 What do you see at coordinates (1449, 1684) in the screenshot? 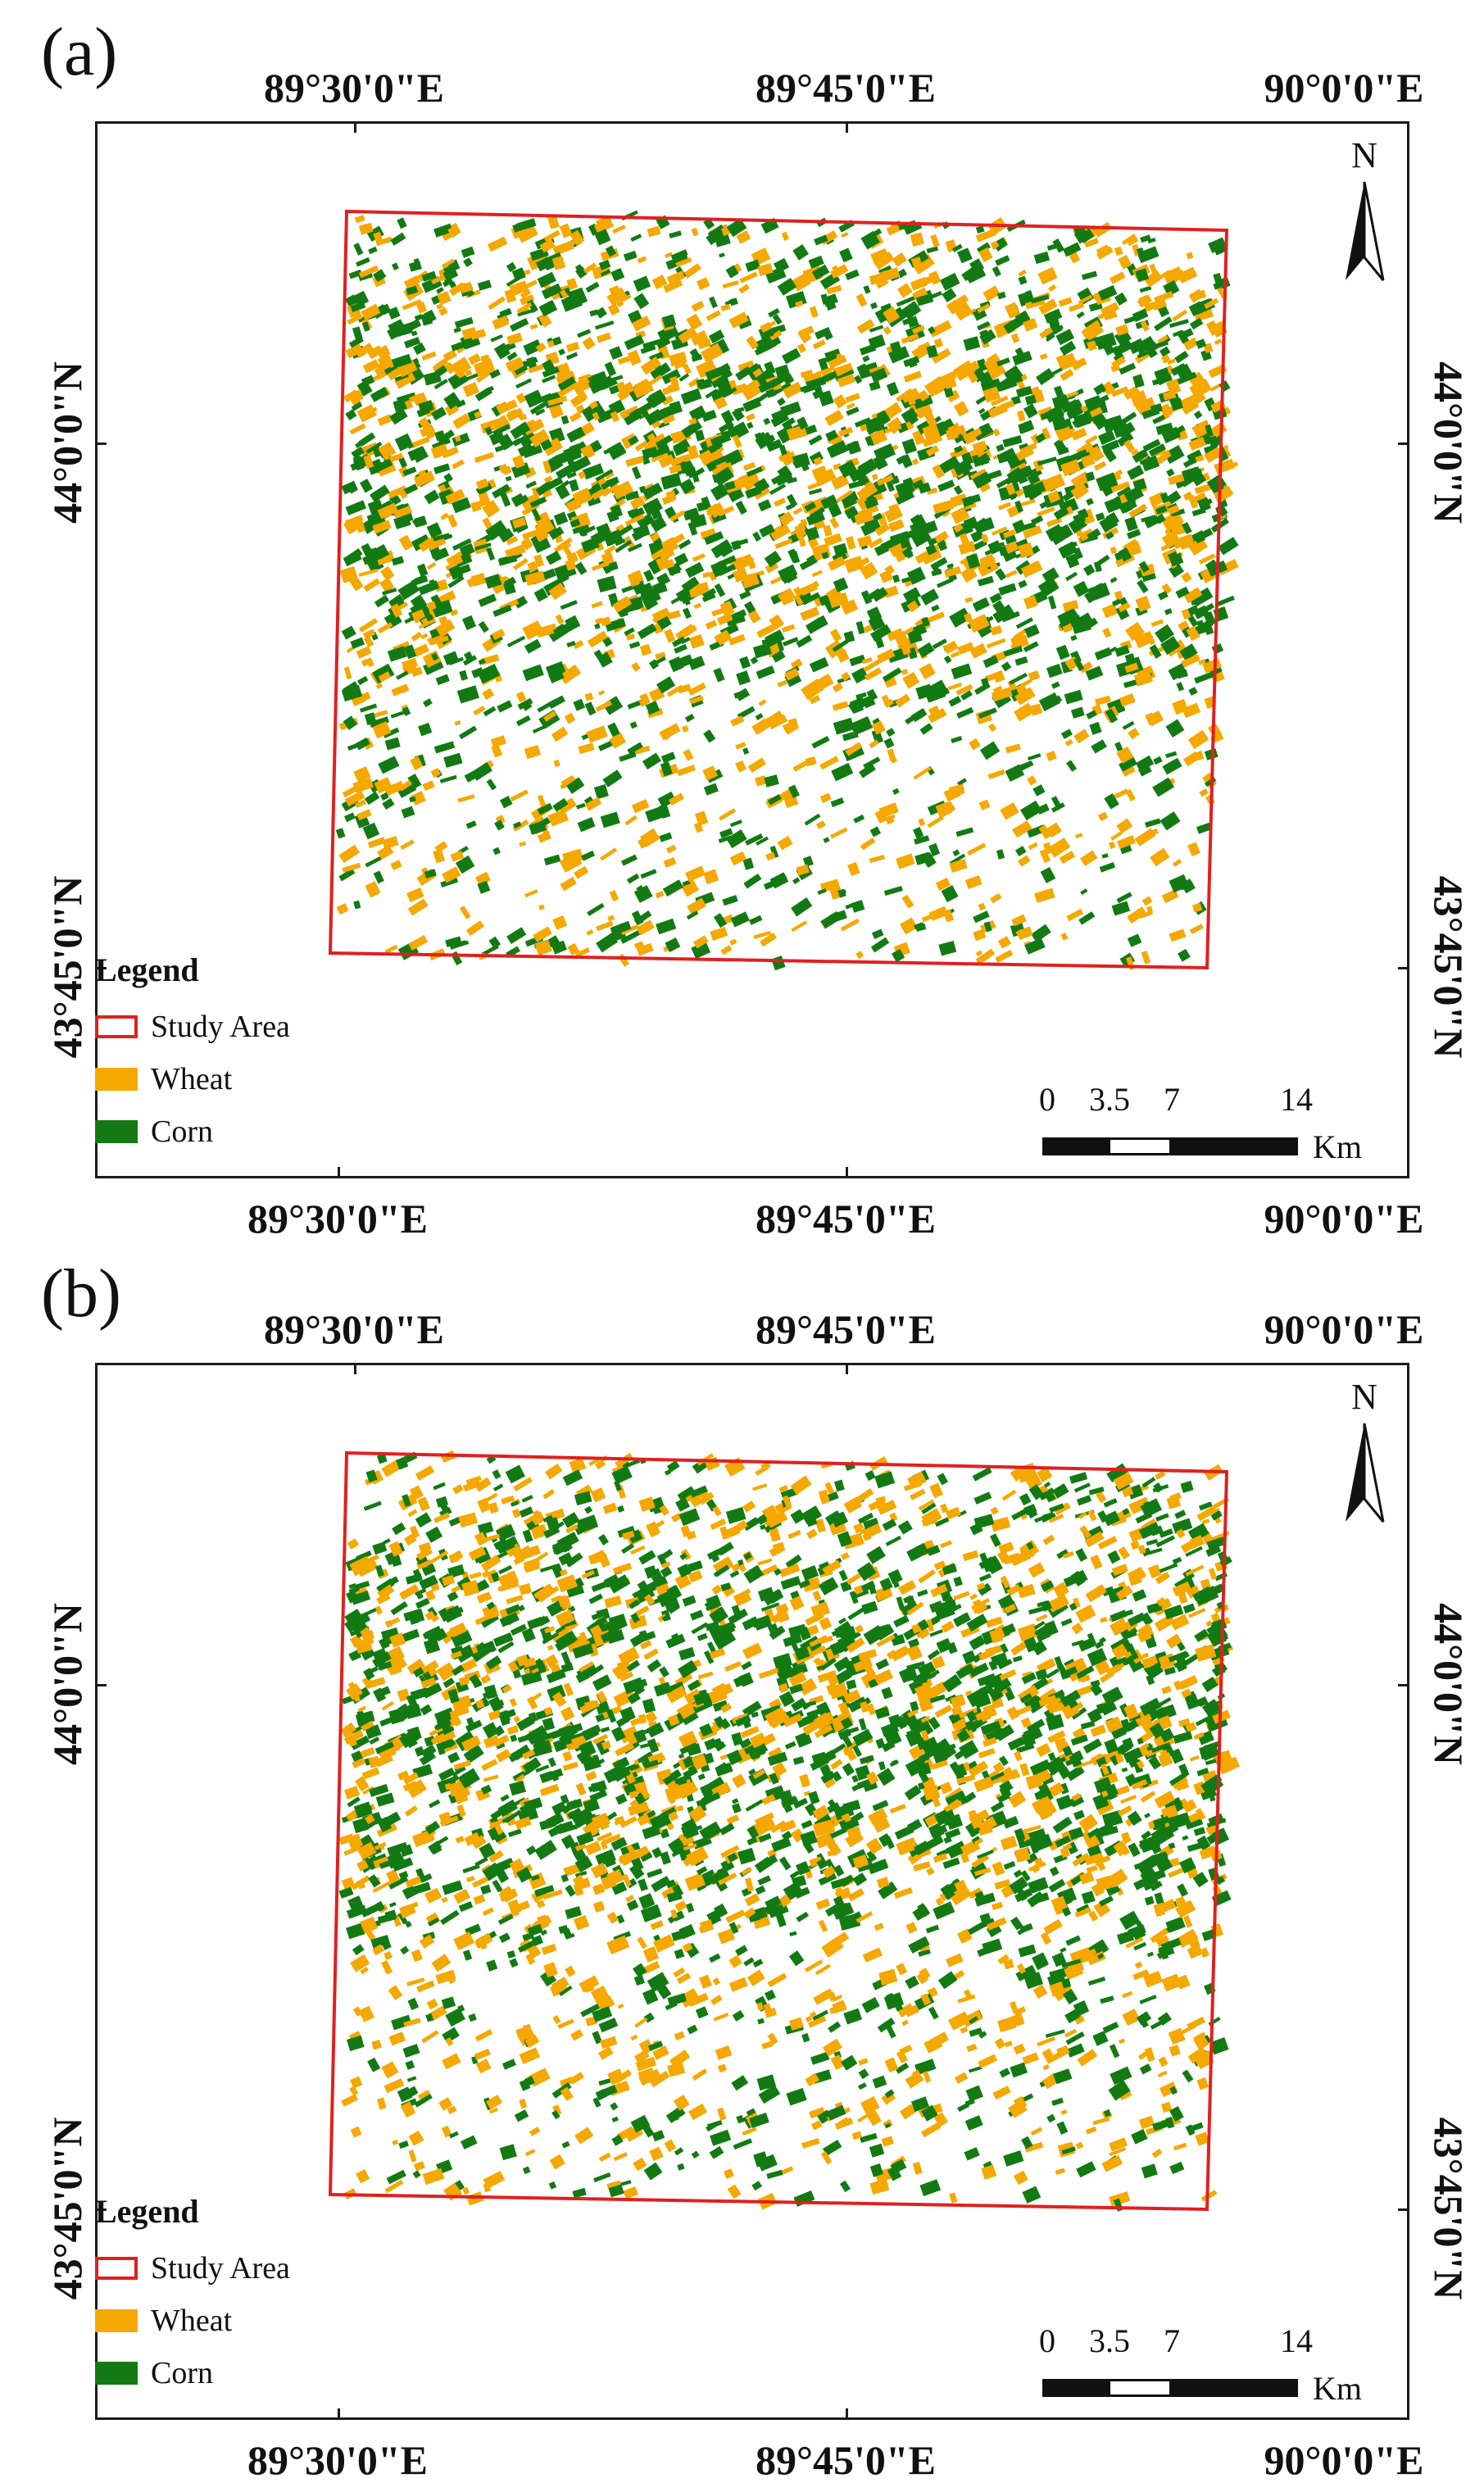
I see `lat-label-right-1: 44°0'0"N` at bounding box center [1449, 1684].